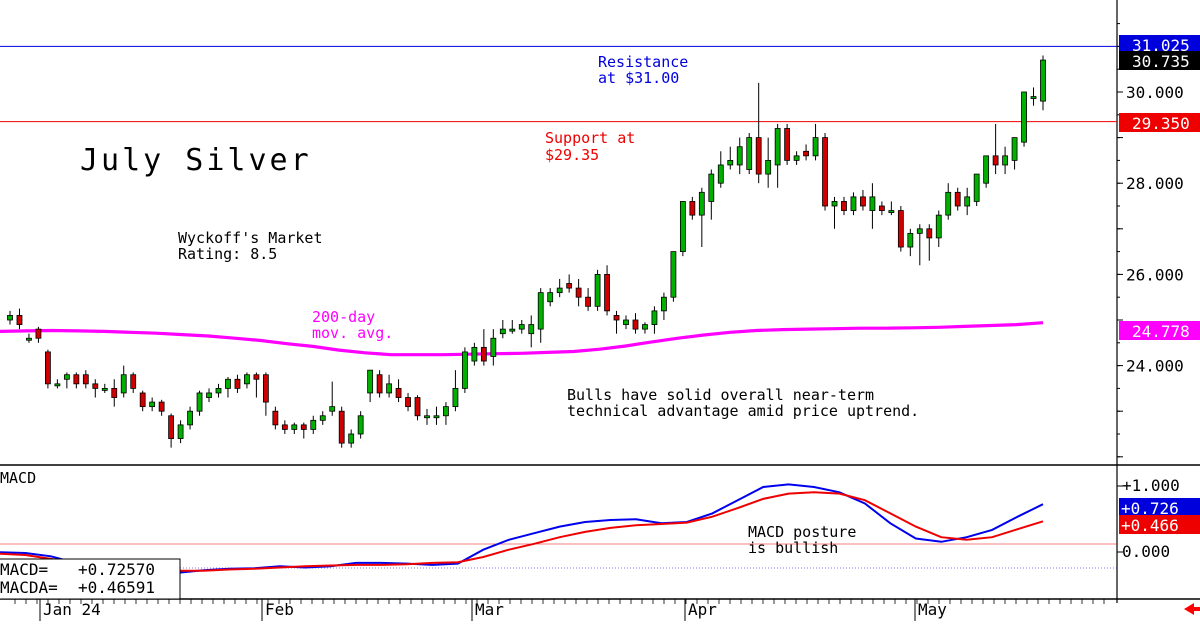  Describe the element at coordinates (116, 569) in the screenshot. I see `macd-readout-value: +0.72570` at that location.